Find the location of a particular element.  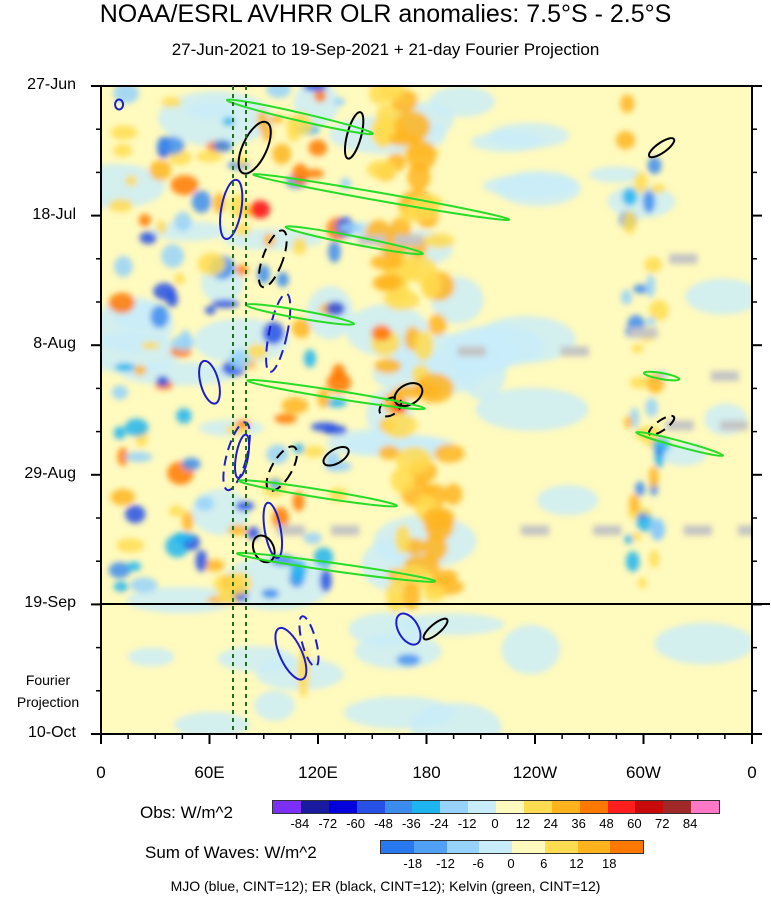

colorbar-label: 0 is located at coordinates (511, 863).